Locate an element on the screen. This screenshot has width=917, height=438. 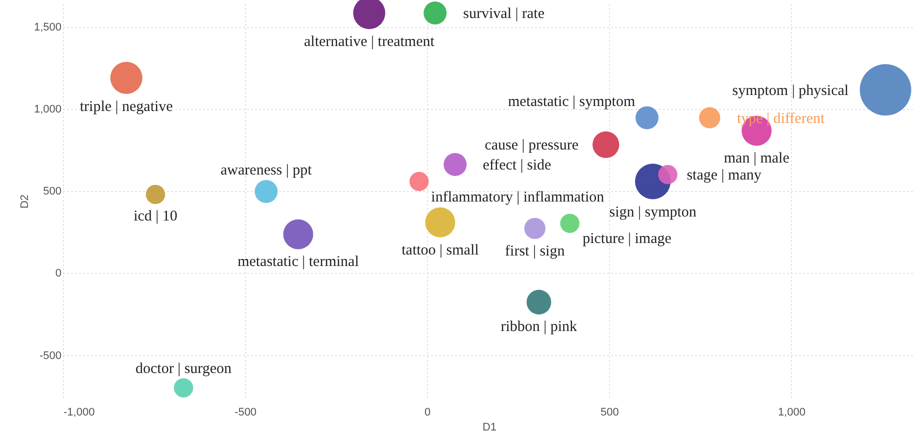
series-label: sign | sympton is located at coordinates (653, 212).